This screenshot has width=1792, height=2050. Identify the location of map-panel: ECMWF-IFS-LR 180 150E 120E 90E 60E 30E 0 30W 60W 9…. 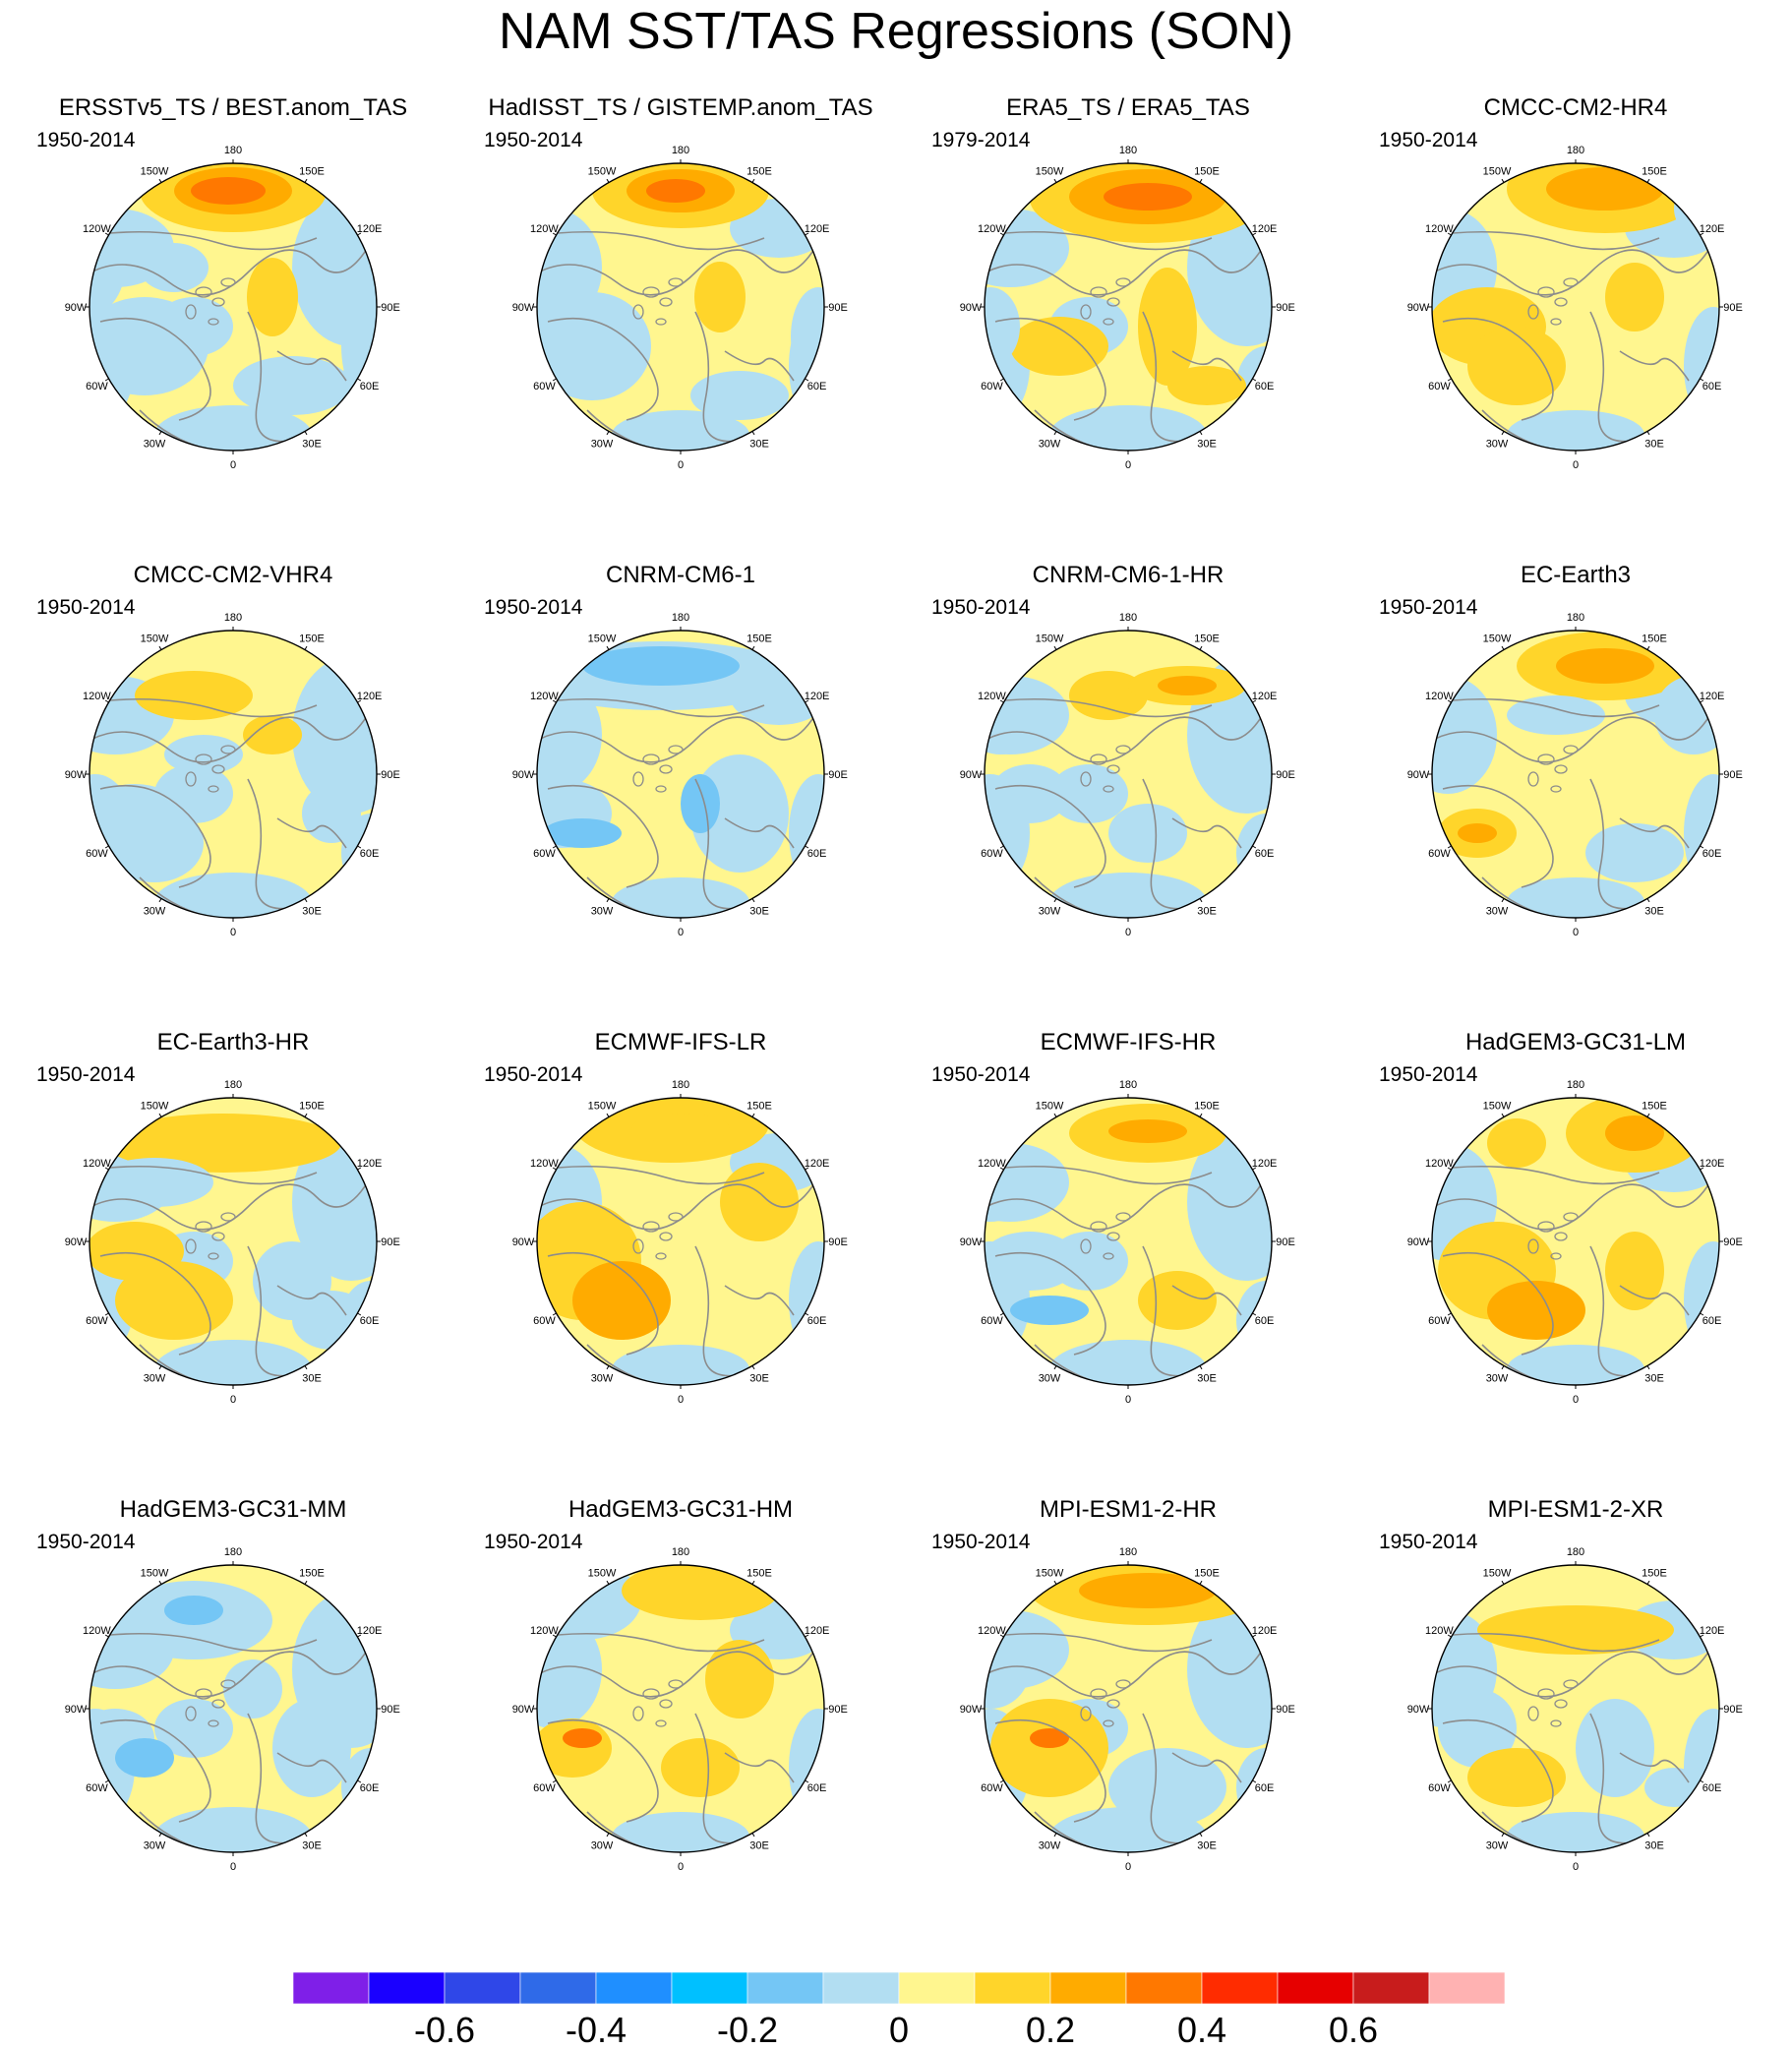
(680, 1259).